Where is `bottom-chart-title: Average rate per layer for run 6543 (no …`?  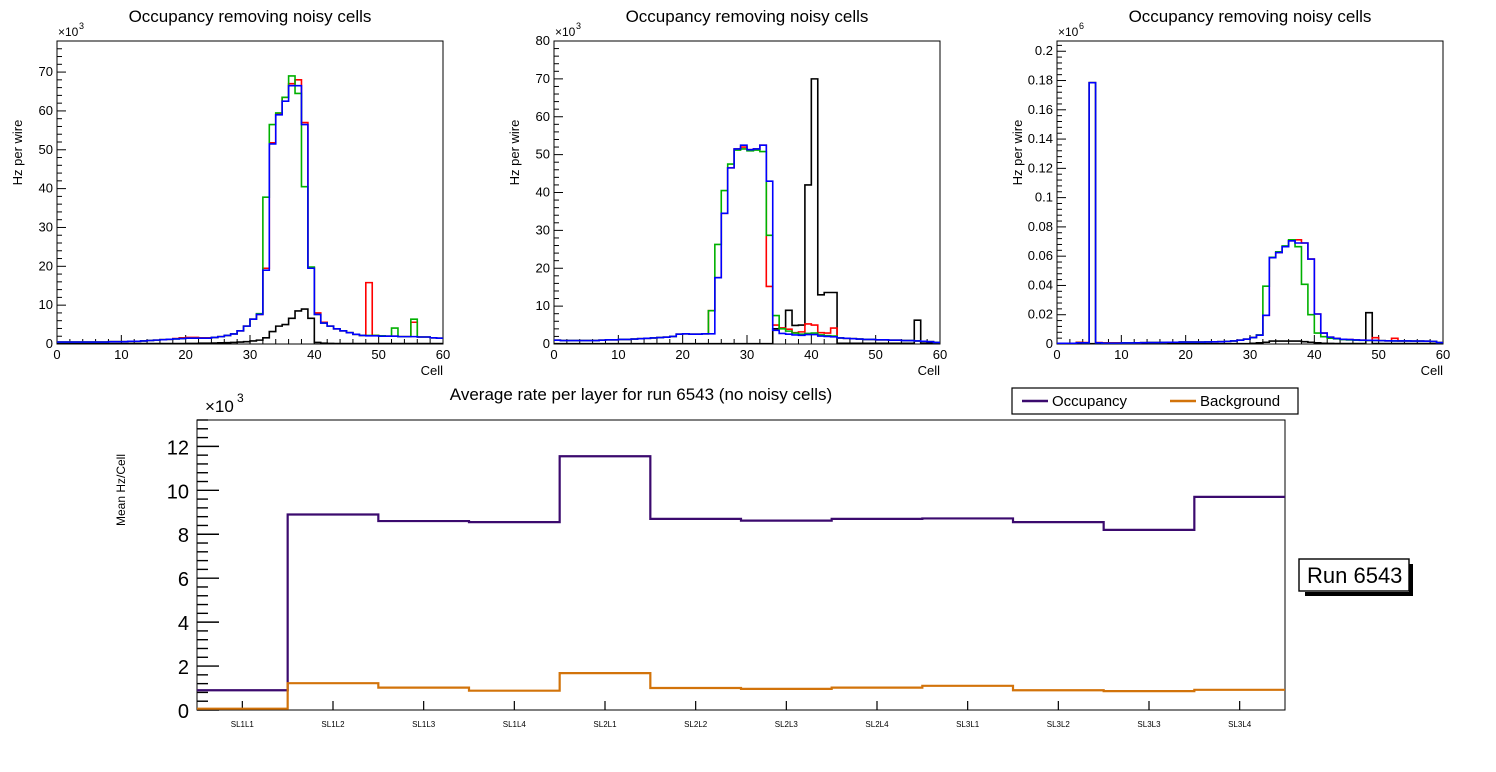
bottom-chart-title: Average rate per layer for run 6543 (no … is located at coordinates (641, 394).